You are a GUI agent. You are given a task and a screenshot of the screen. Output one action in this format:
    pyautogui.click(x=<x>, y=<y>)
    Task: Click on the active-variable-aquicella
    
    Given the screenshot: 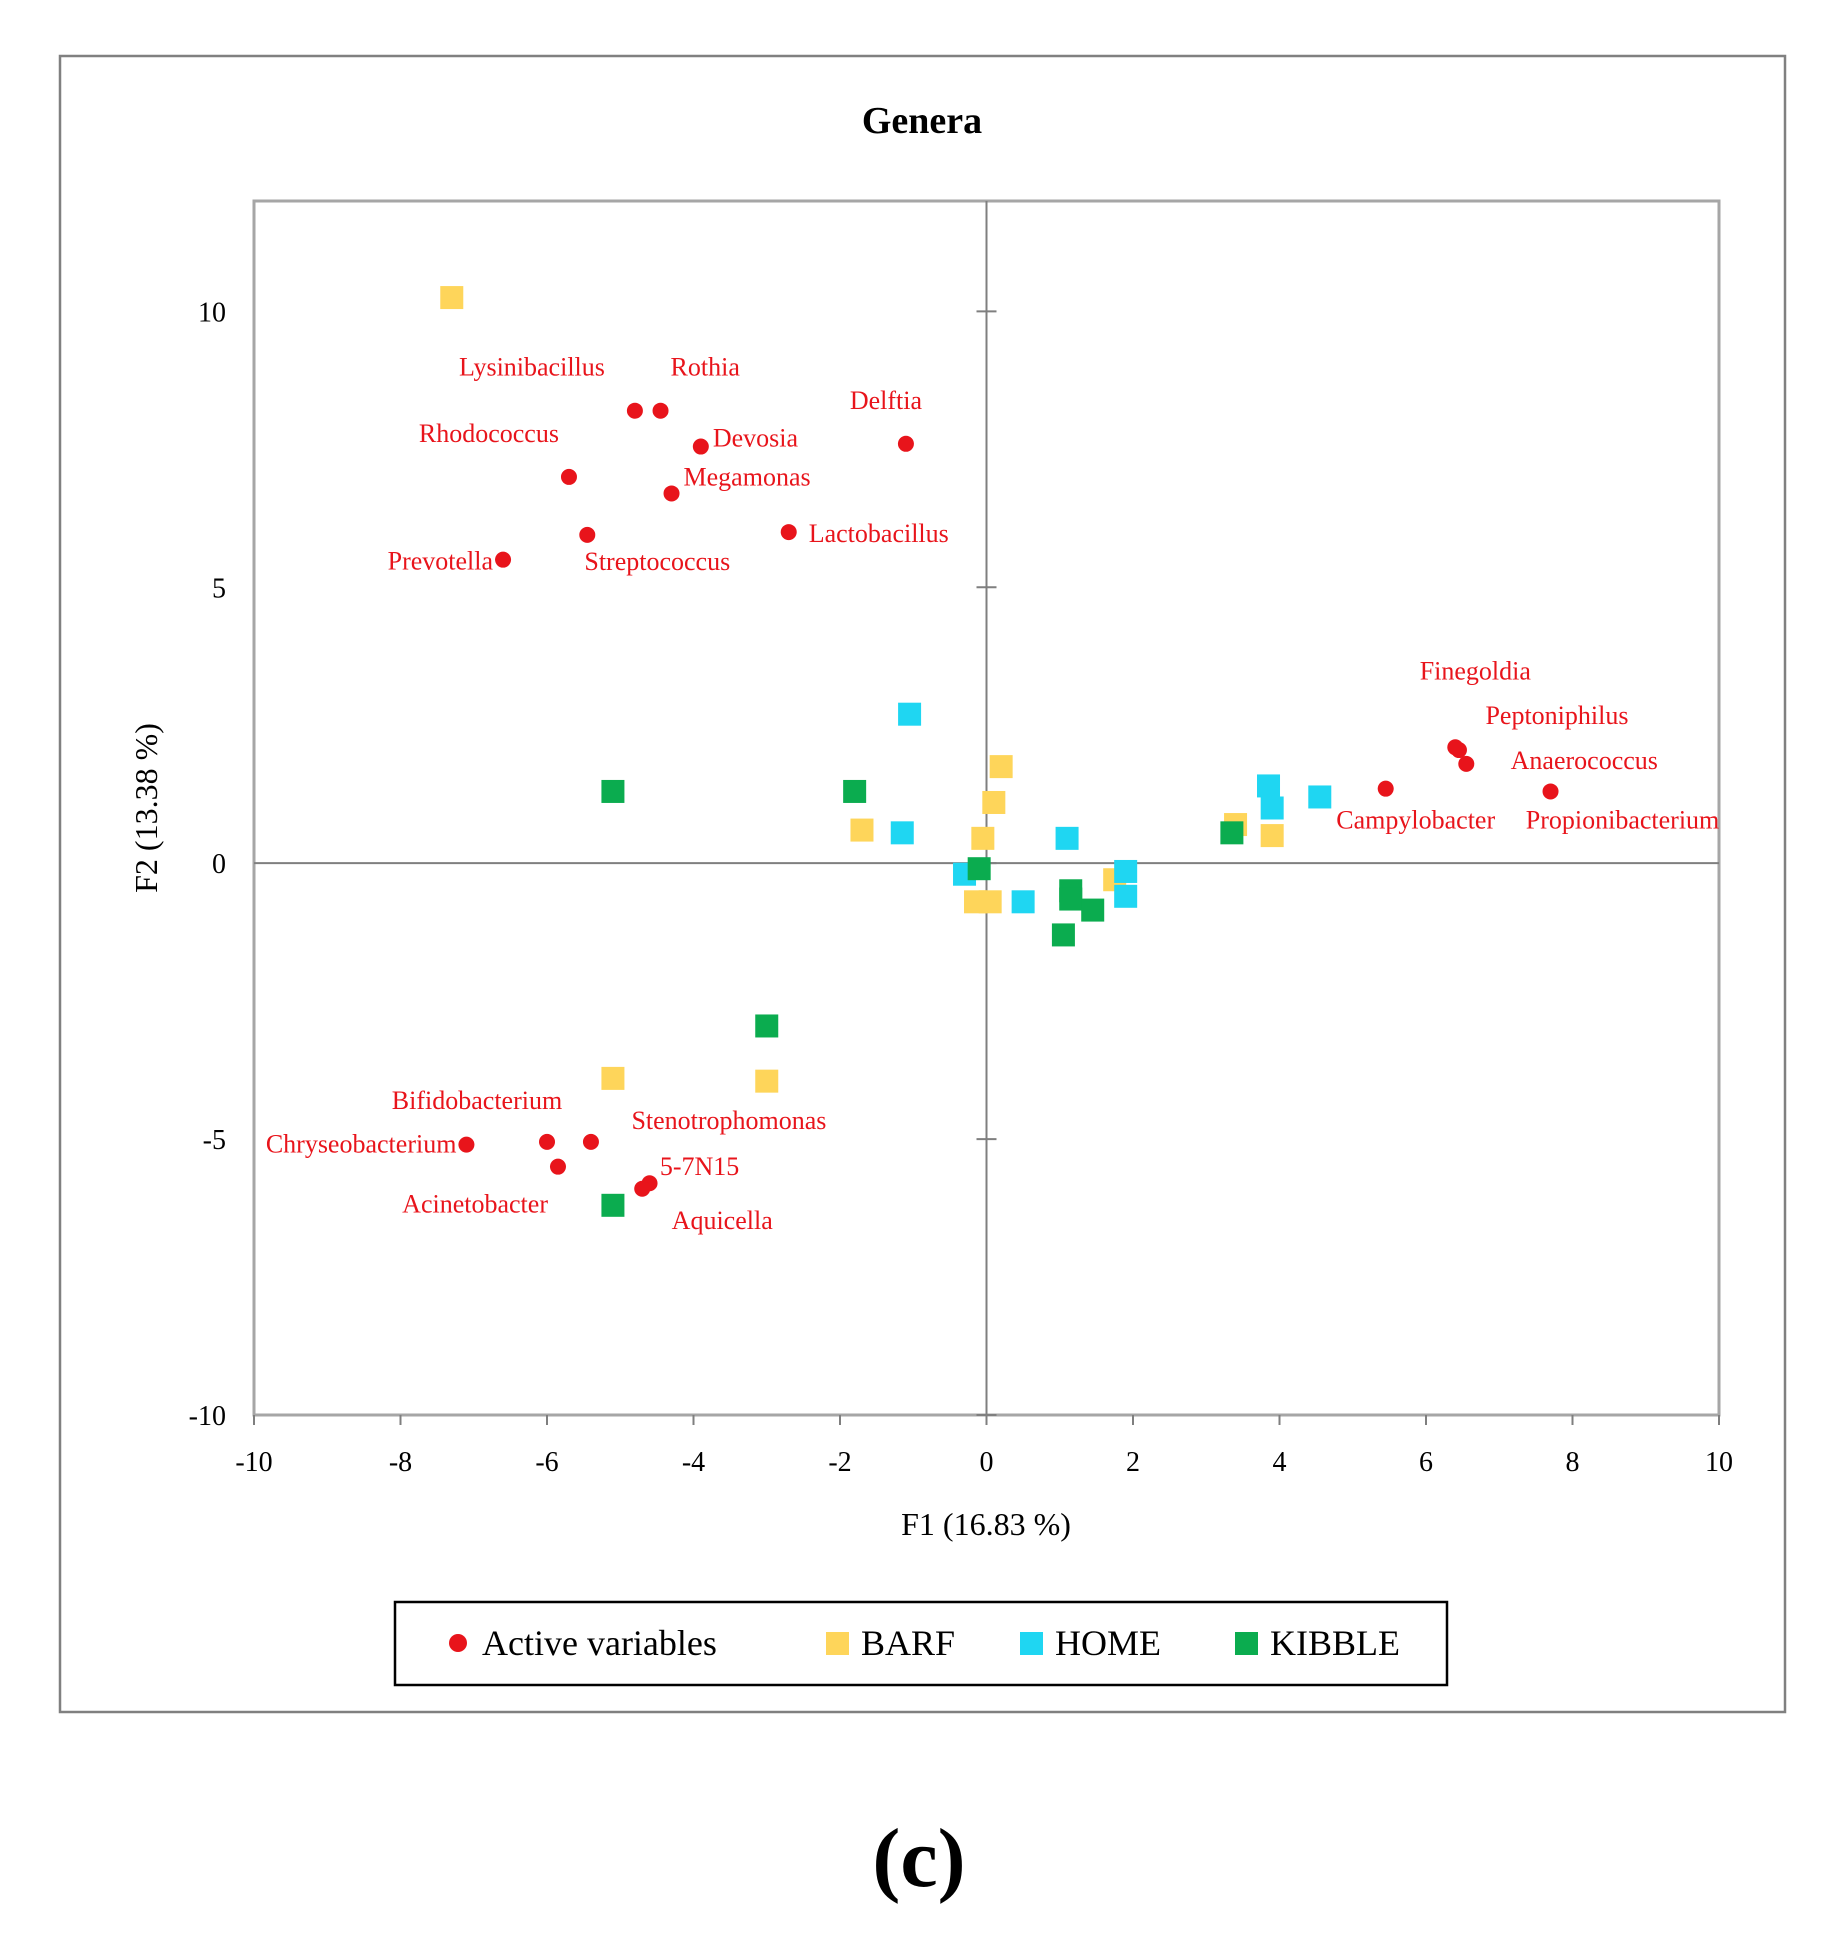 What is the action you would take?
    pyautogui.click(x=642, y=1188)
    